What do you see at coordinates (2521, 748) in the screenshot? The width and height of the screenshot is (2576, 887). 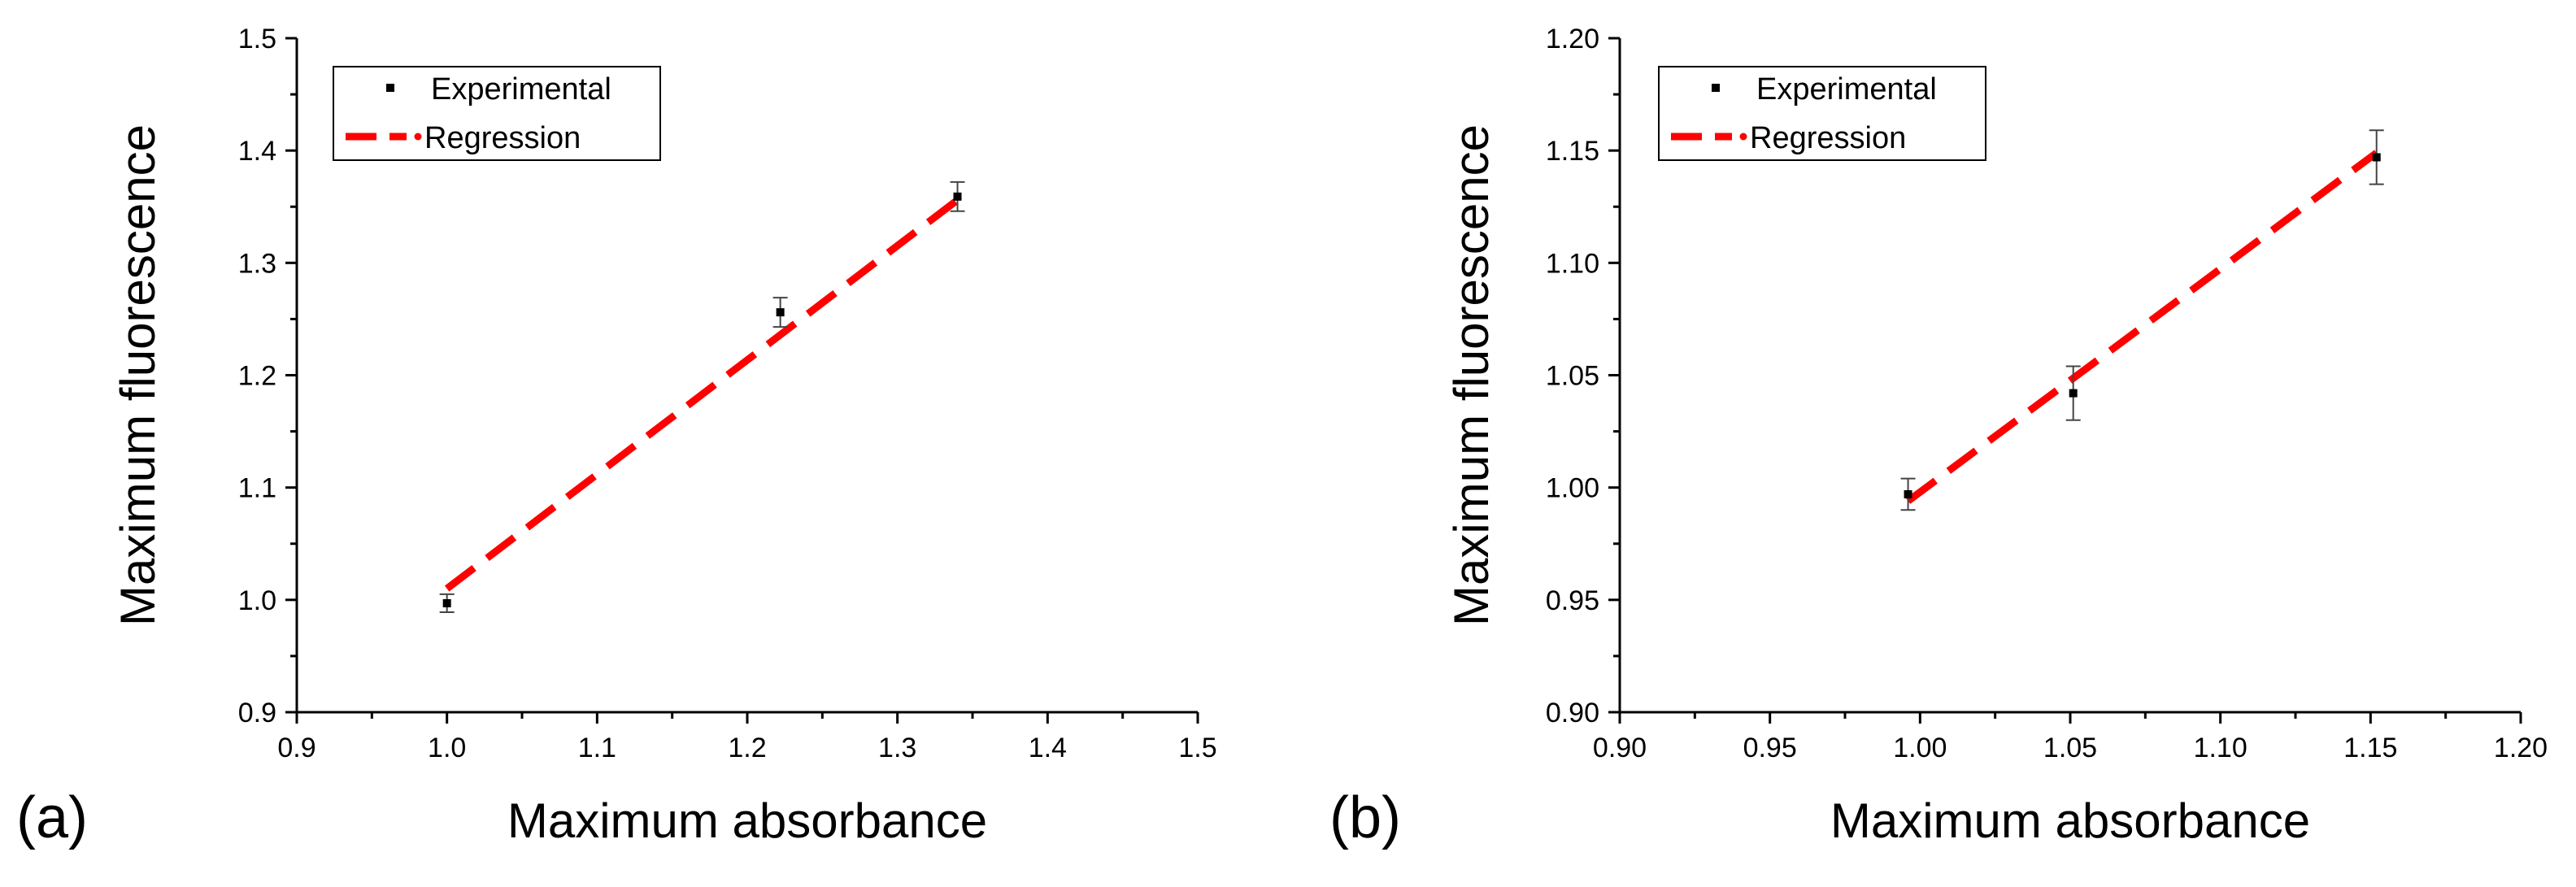 I see `x-tick-label: 1.20` at bounding box center [2521, 748].